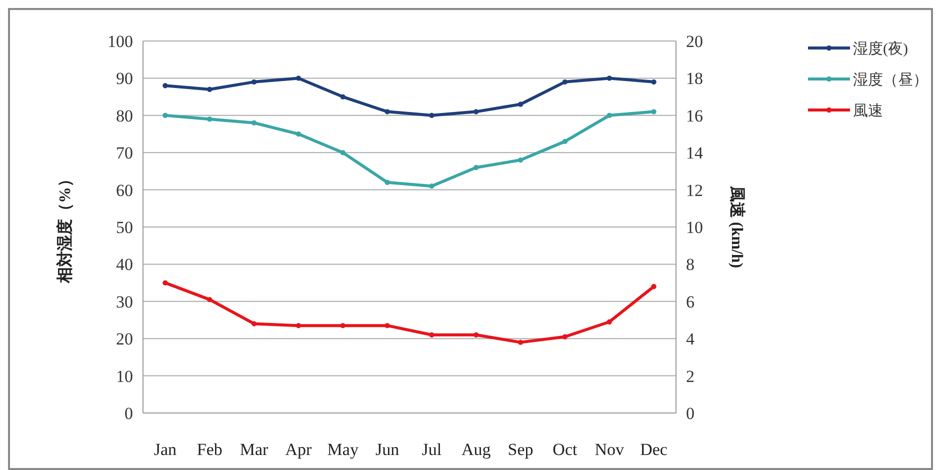  I want to click on x-tick-label: Mar, so click(254, 449).